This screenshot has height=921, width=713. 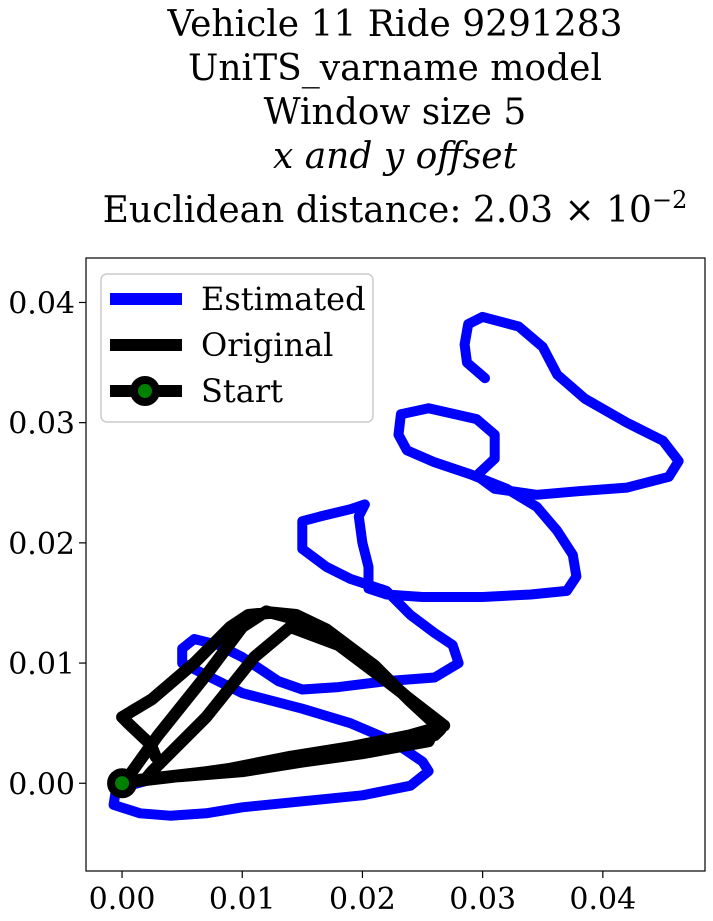 What do you see at coordinates (395, 112) in the screenshot?
I see `title-line-3: Window size 5` at bounding box center [395, 112].